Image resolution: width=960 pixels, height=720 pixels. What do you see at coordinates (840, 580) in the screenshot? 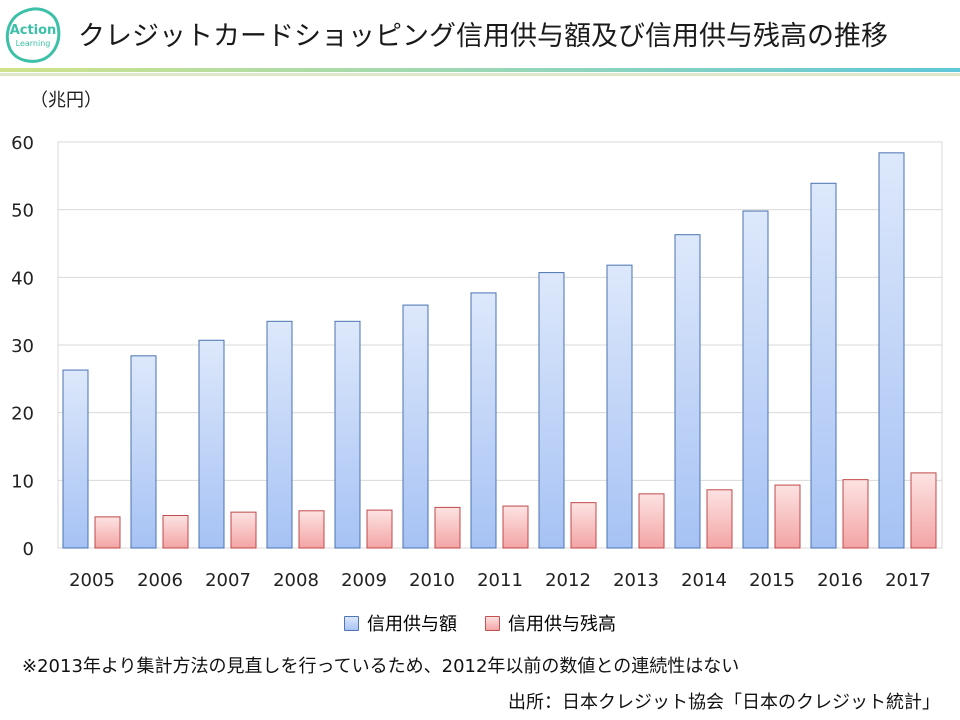
I see `x-tick-label: 2016` at bounding box center [840, 580].